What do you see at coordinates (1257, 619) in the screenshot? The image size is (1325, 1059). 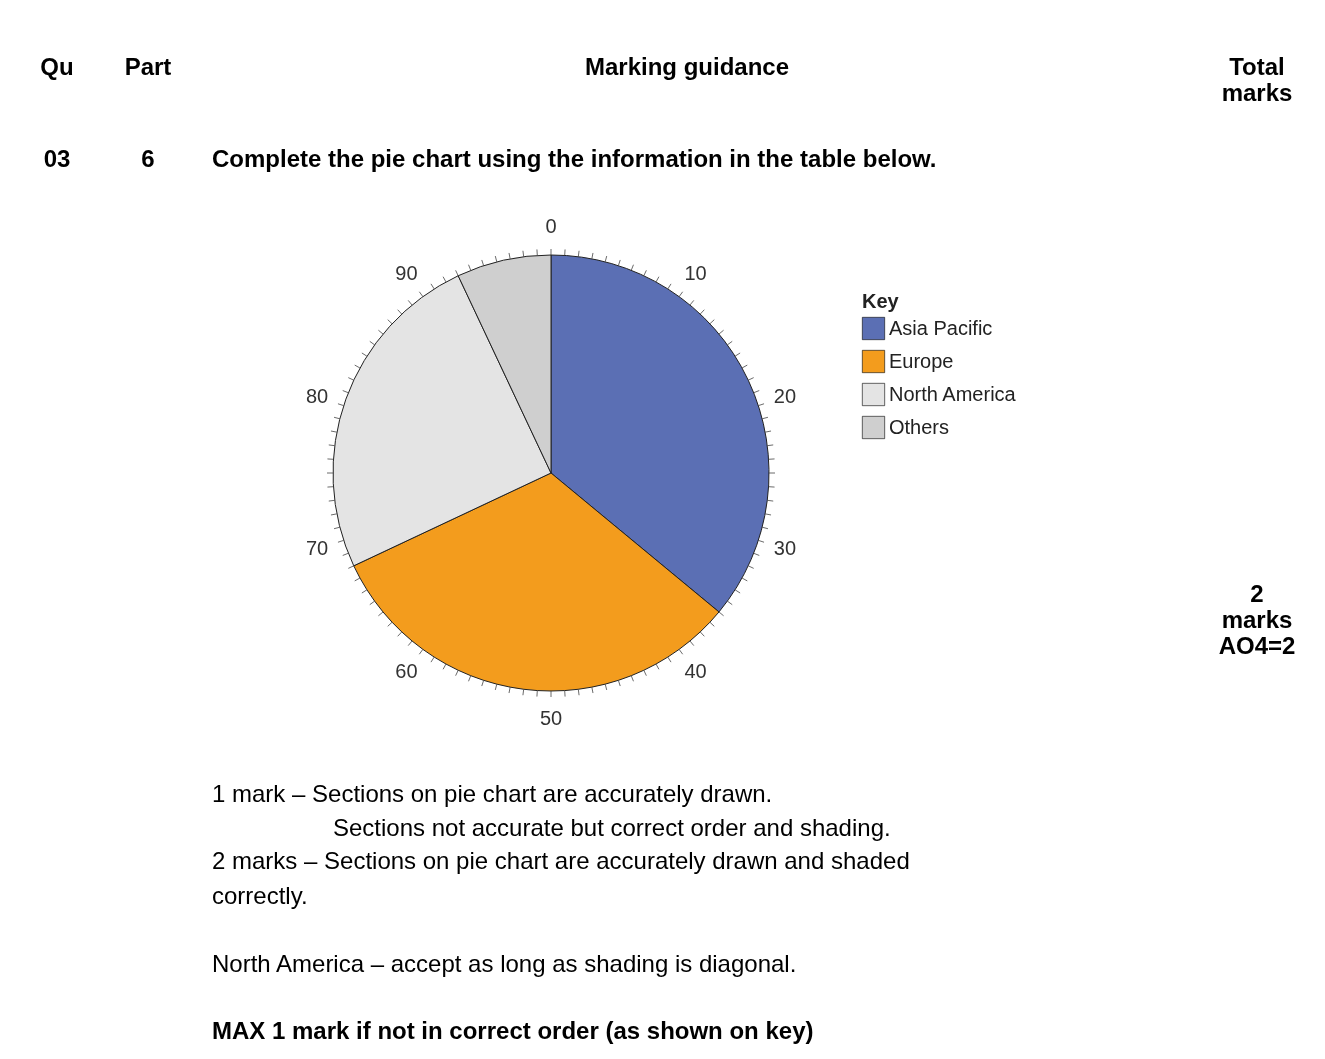 I see `text: 2 marks AO4=2` at bounding box center [1257, 619].